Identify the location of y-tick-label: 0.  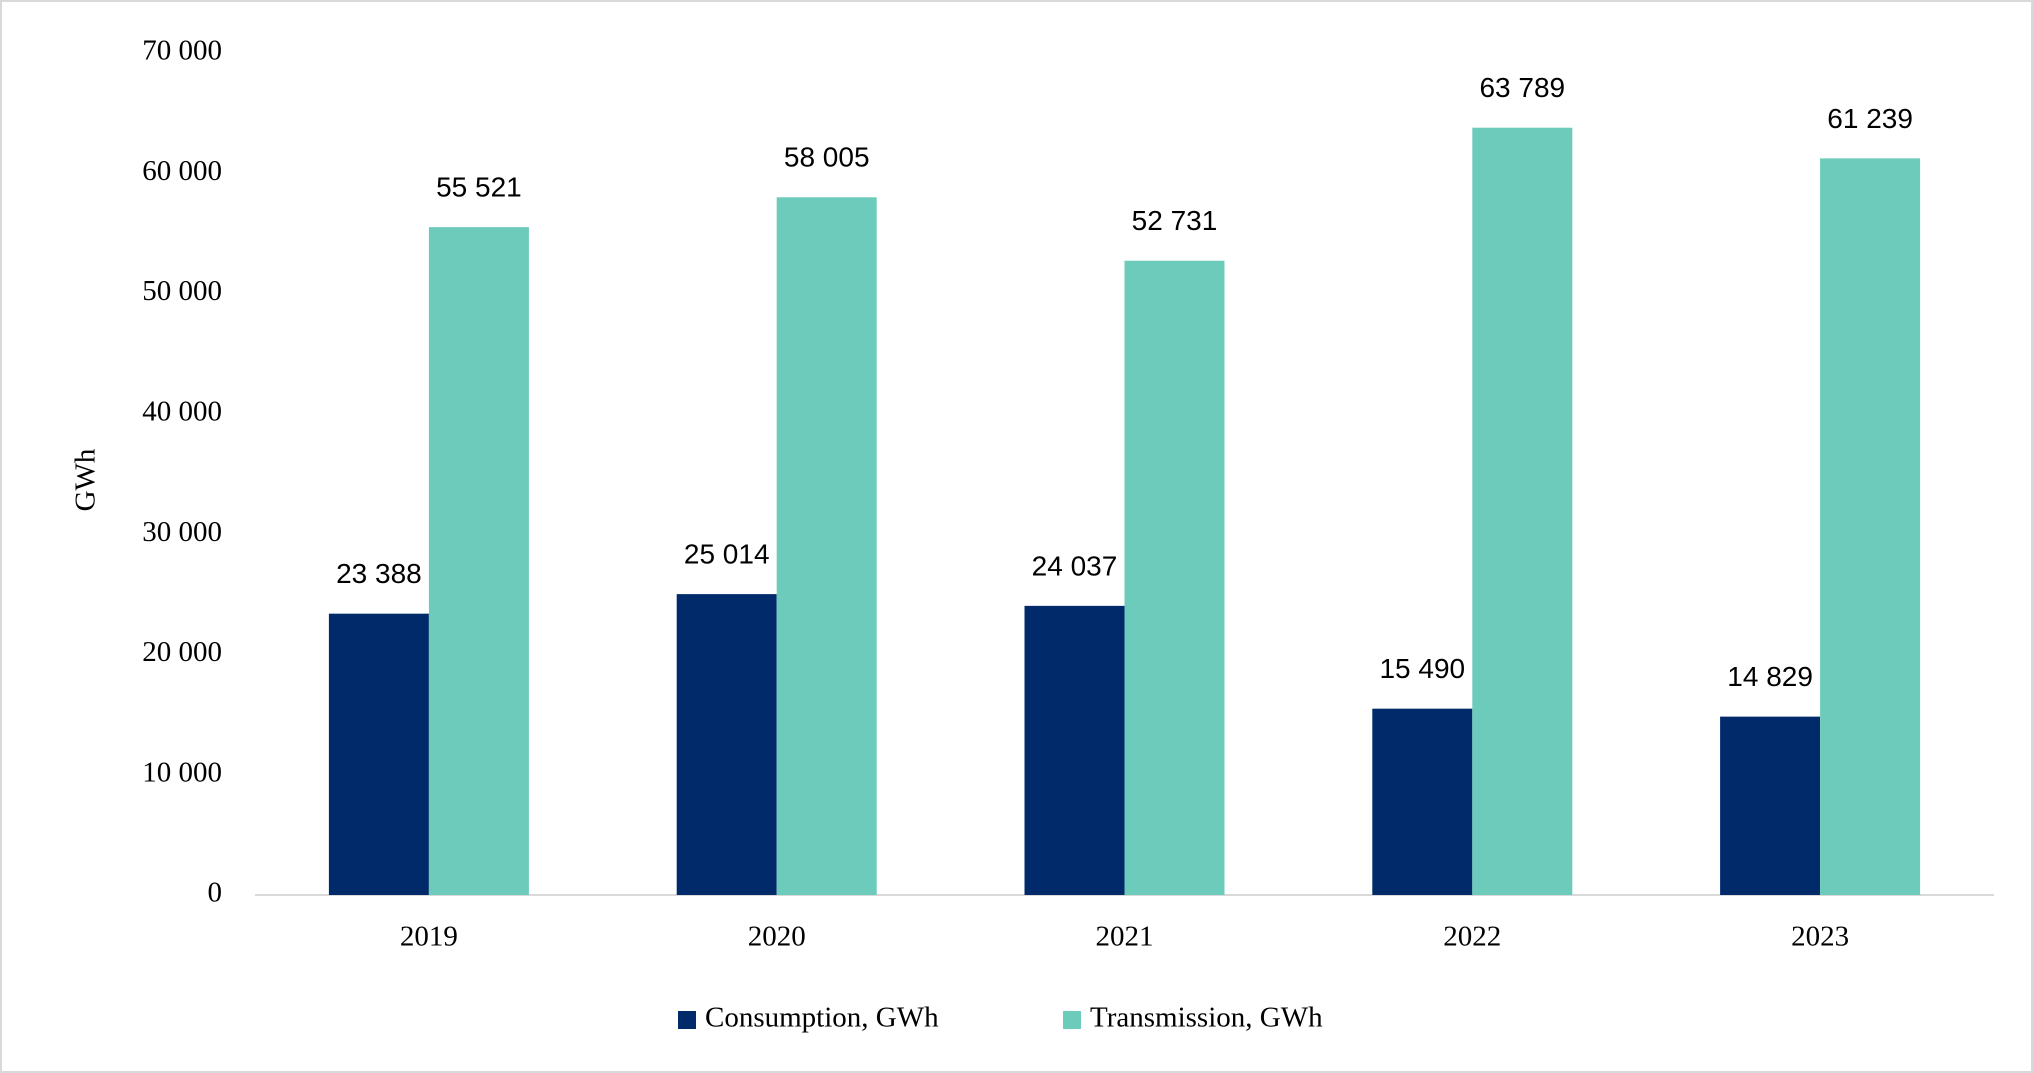
(215, 893).